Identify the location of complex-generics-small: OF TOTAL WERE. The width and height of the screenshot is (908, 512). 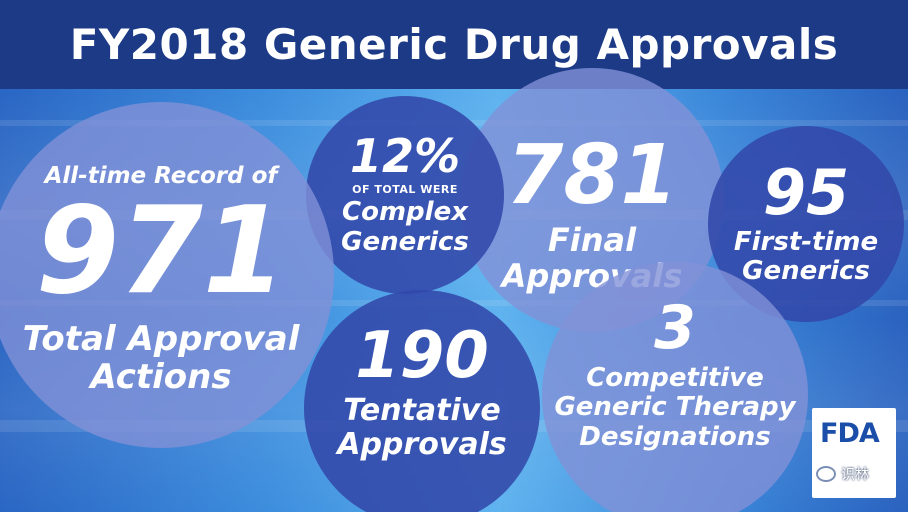
(405, 190).